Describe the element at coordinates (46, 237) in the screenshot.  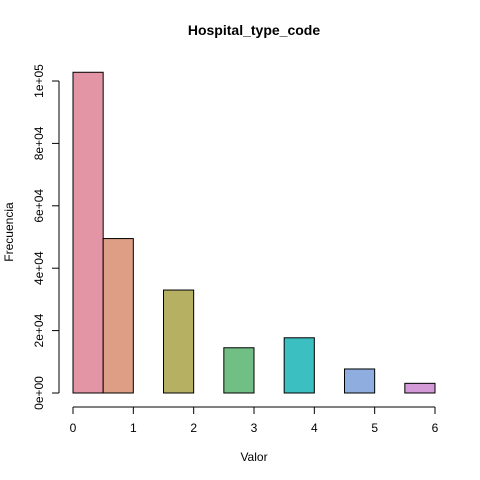
I see `y-axis: 0e+00 2e+04 4e+04 6e+04 8e+04 1e+05` at that location.